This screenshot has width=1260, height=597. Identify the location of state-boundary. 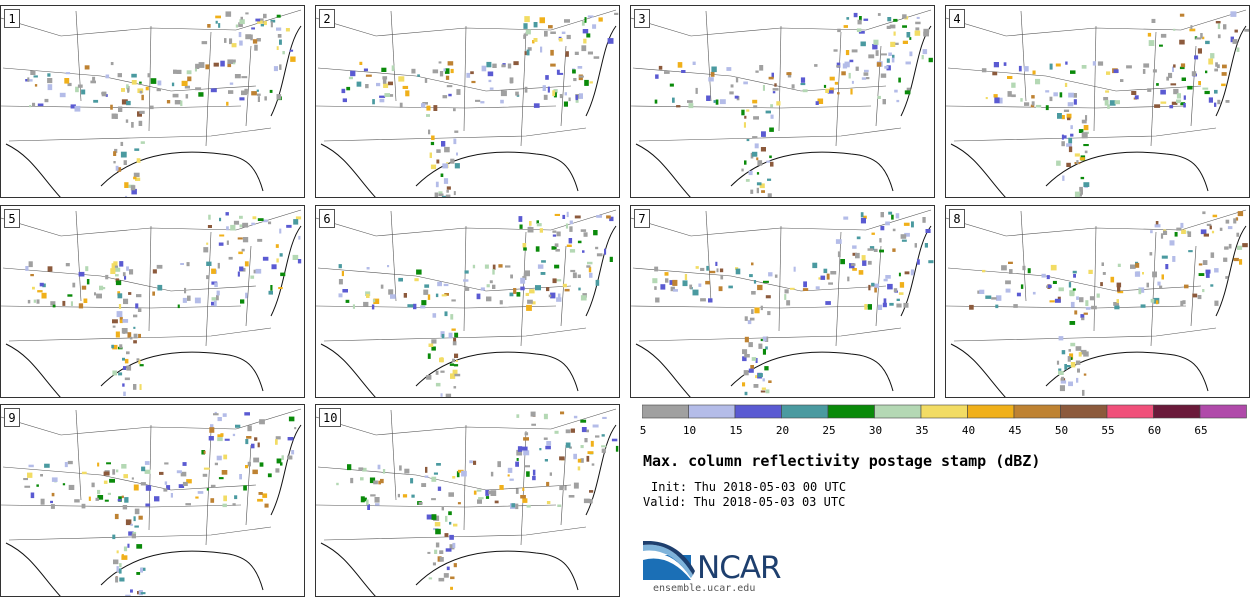
(759, 279).